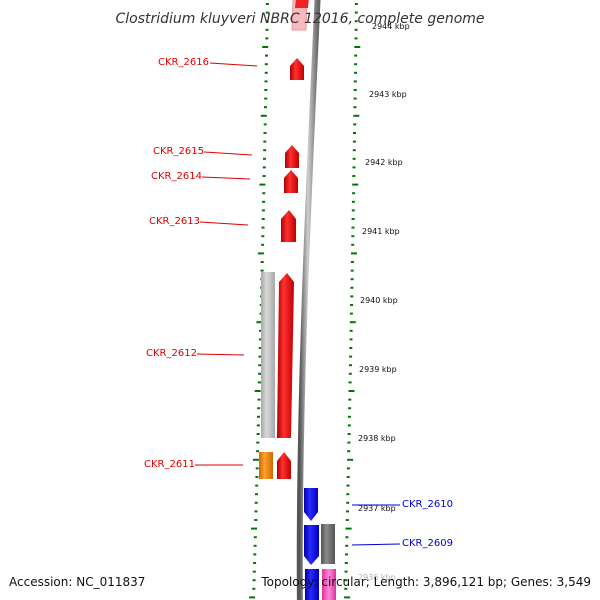 The height and width of the screenshot is (600, 600). I want to click on misc-feature-light, so click(268, 355).